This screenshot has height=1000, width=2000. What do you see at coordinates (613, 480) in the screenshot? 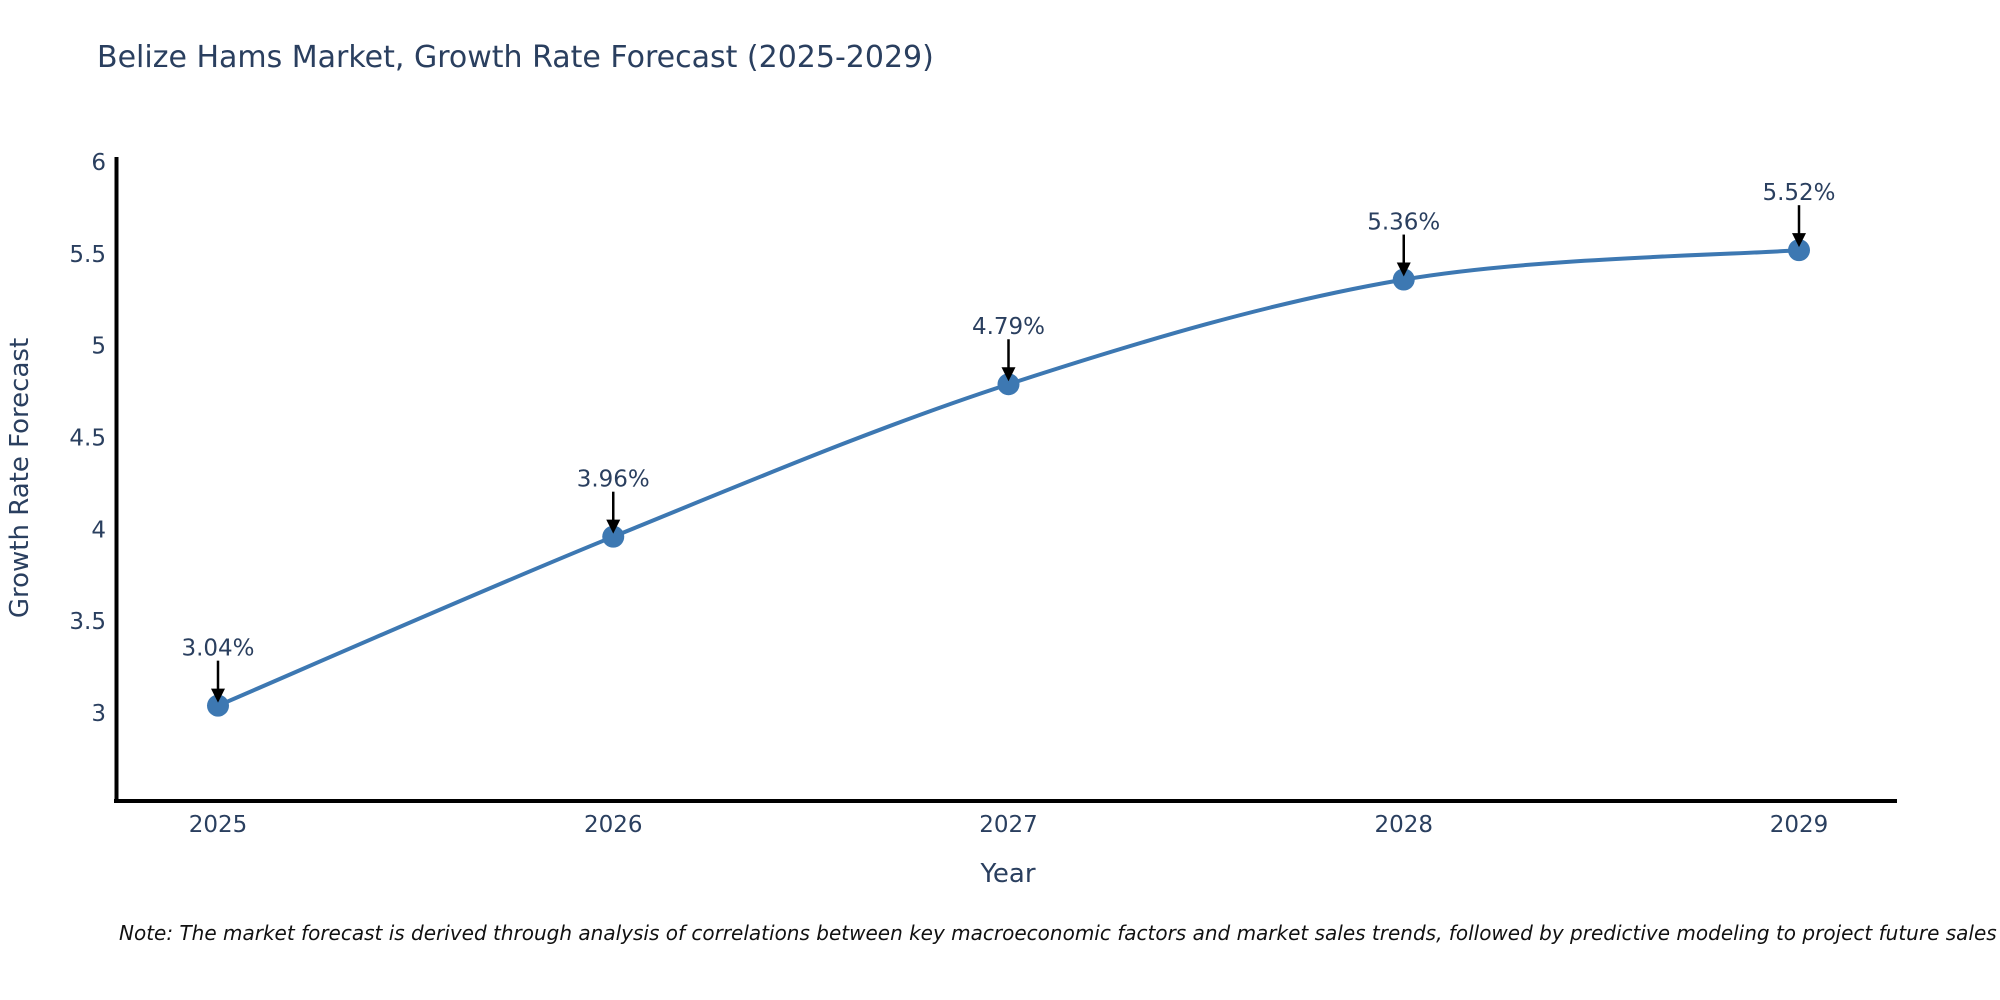
I see `data-point-label: 3.96%` at bounding box center [613, 480].